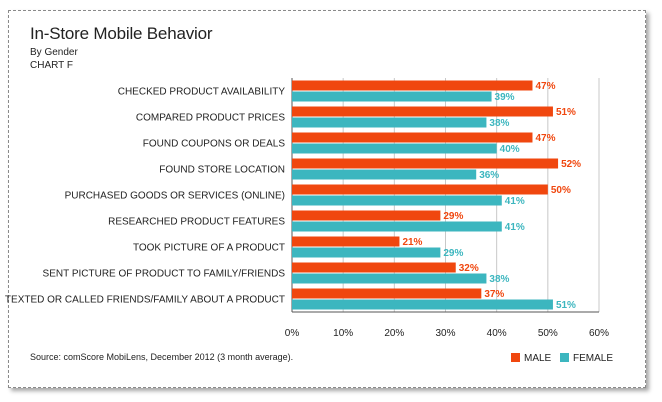  Describe the element at coordinates (202, 92) in the screenshot. I see `category-label: CHECKED PRODUCT AVAILABILITY` at that location.